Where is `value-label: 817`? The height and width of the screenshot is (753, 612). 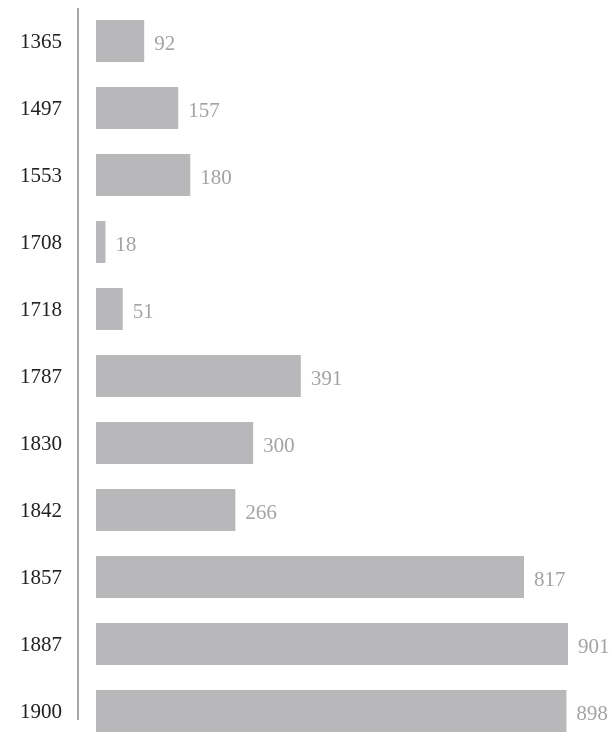 value-label: 817 is located at coordinates (550, 579).